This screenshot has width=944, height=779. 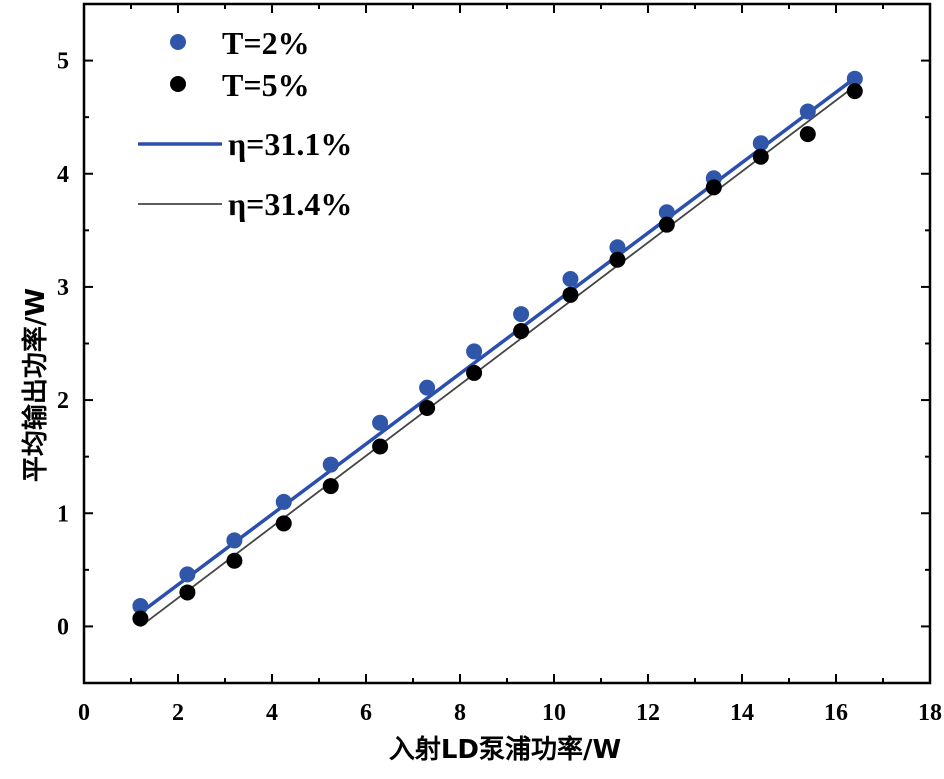 What do you see at coordinates (63, 514) in the screenshot?
I see `y-tick-label: 1` at bounding box center [63, 514].